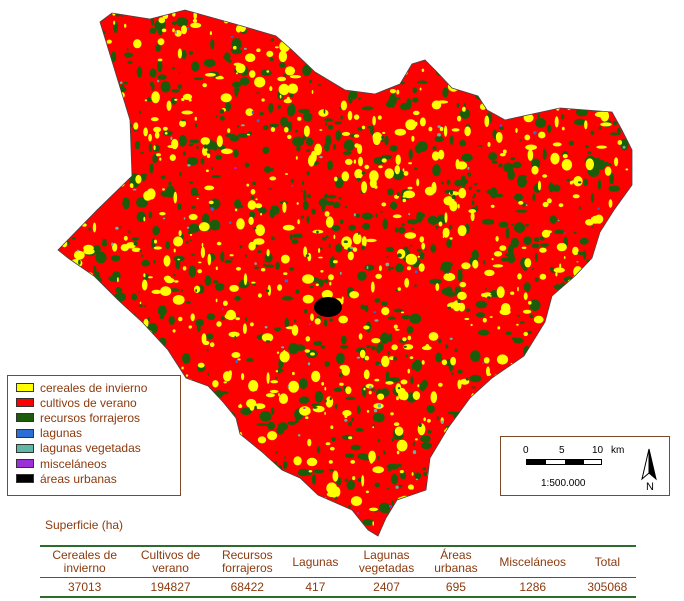  I want to click on legend-label: cereales de invierno, so click(94, 387).